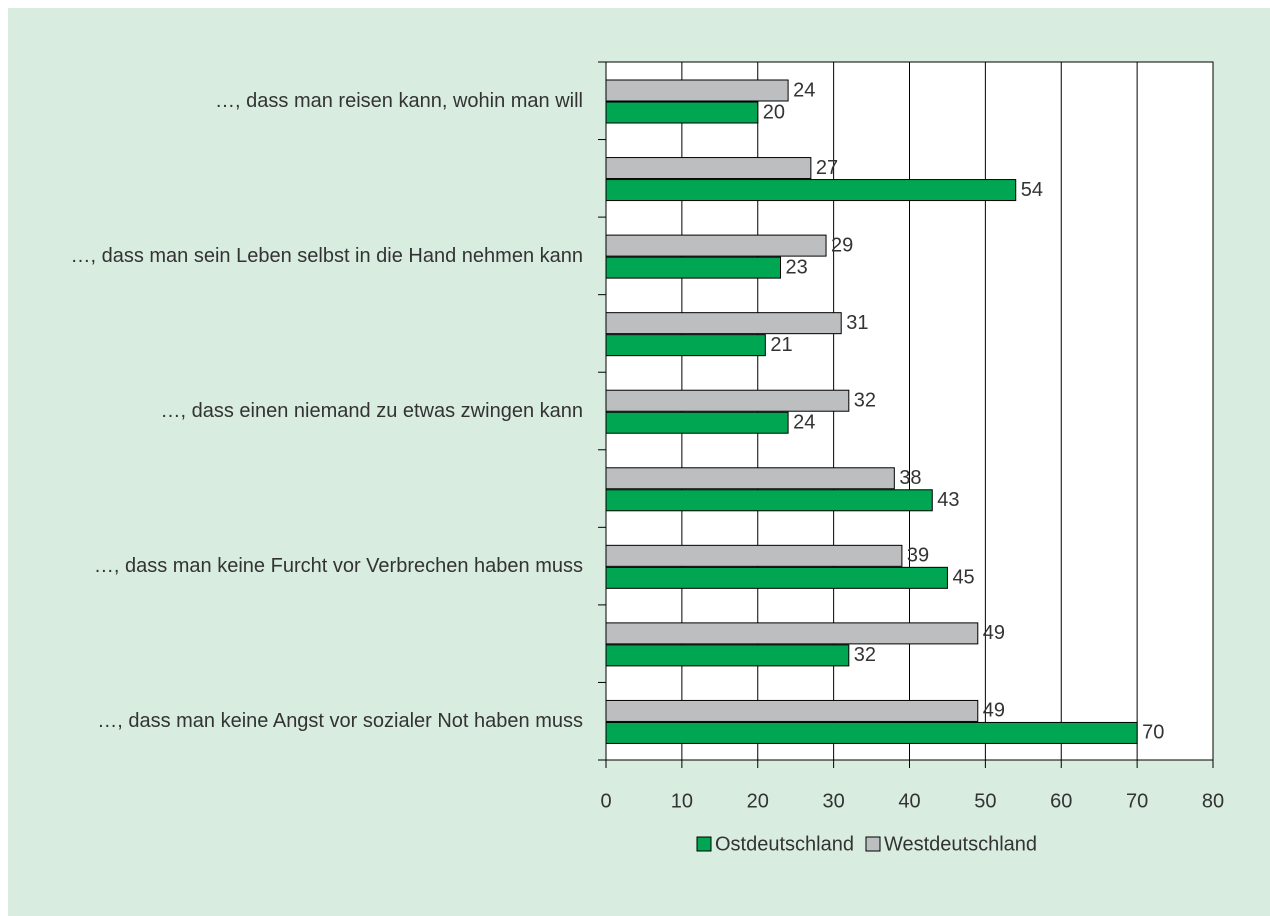  Describe the element at coordinates (918, 556) in the screenshot. I see `data-label: 39` at that location.